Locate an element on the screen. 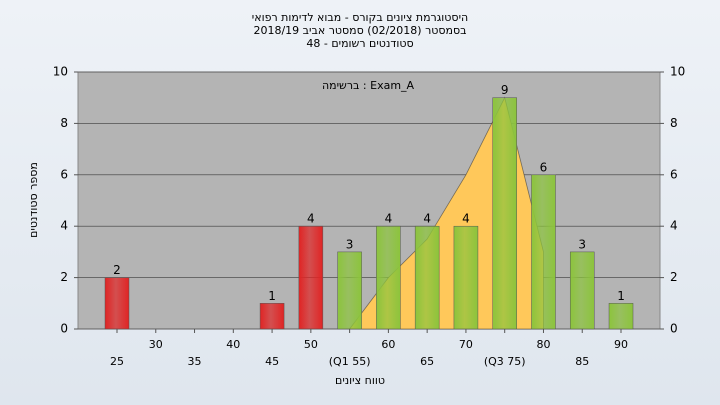  x-tick-label: 70 is located at coordinates (466, 344).